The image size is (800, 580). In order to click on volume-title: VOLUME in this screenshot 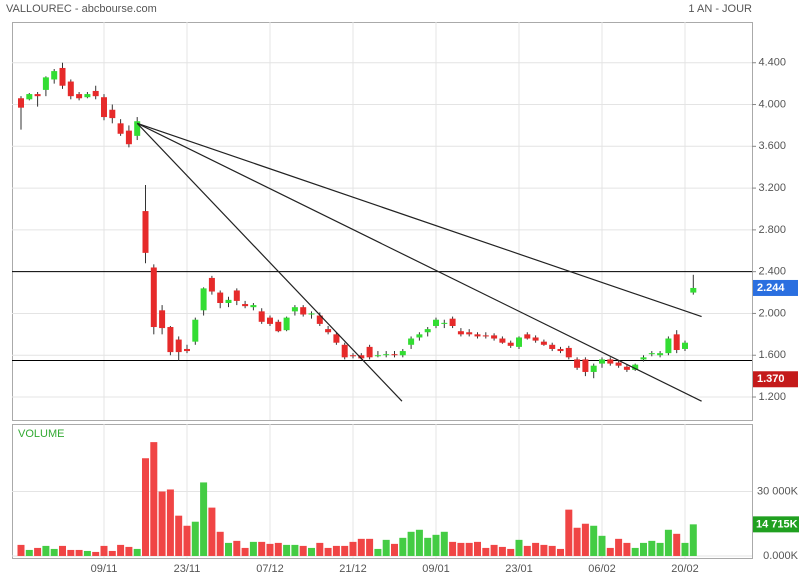, I will do `click(41, 434)`.